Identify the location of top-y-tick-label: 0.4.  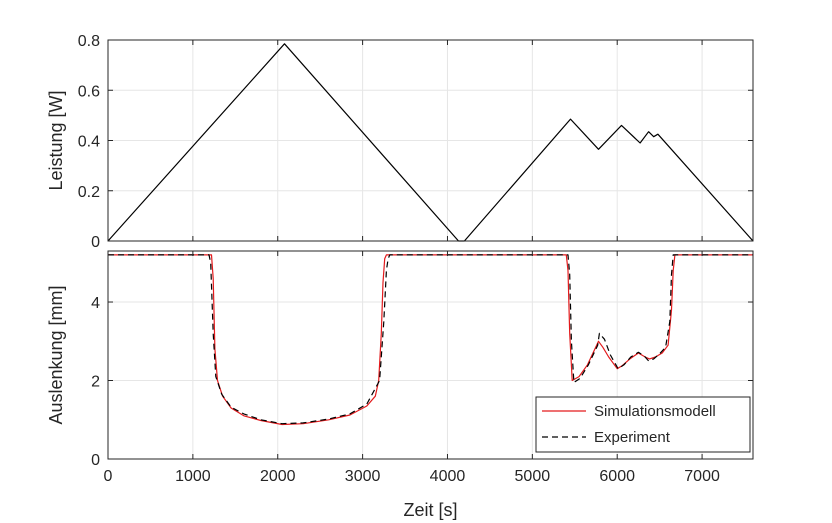
(89, 142).